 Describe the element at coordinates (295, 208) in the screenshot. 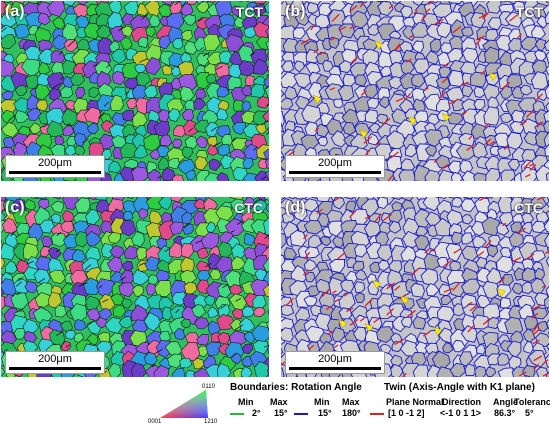

I see `panel-label: (d)` at that location.